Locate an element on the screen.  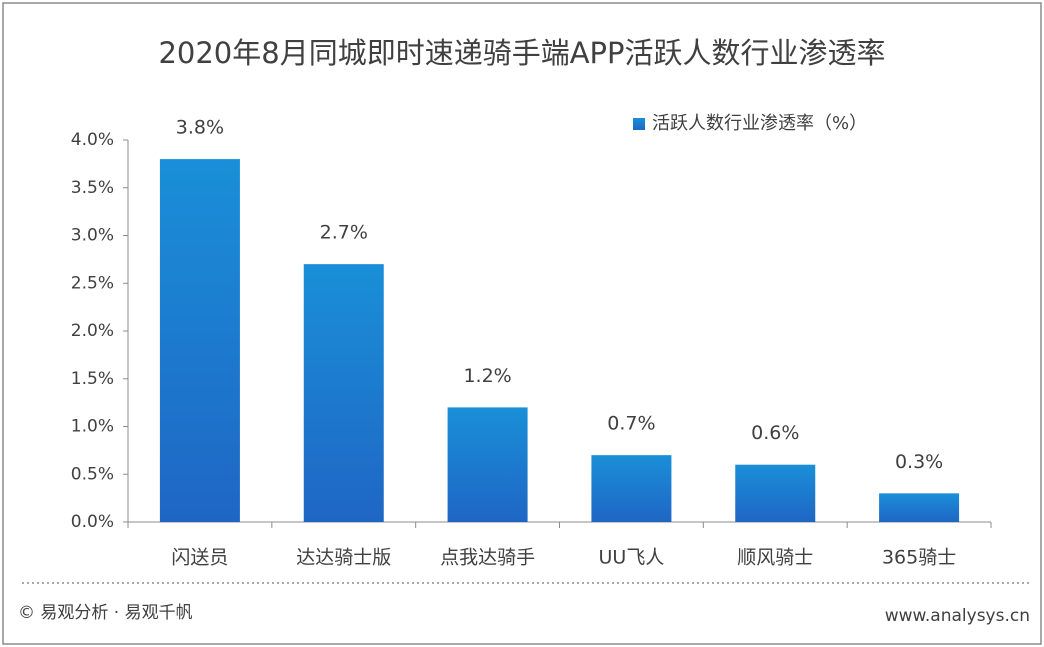
y-tick-label: 2.0% is located at coordinates (92, 331).